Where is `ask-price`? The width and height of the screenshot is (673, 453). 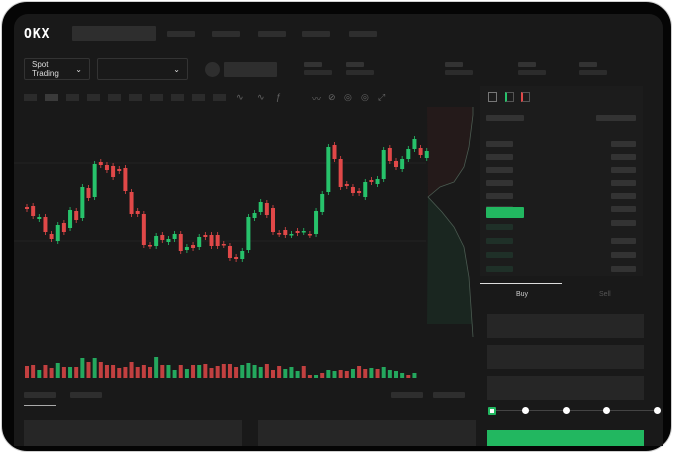
ask-price is located at coordinates (499, 144).